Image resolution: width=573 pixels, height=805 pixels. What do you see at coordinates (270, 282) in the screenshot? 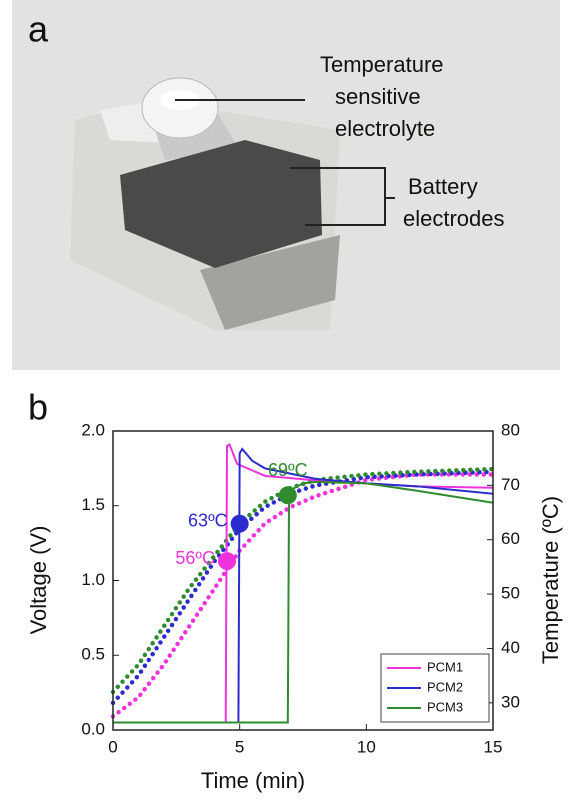
I see `lower-electrode` at bounding box center [270, 282].